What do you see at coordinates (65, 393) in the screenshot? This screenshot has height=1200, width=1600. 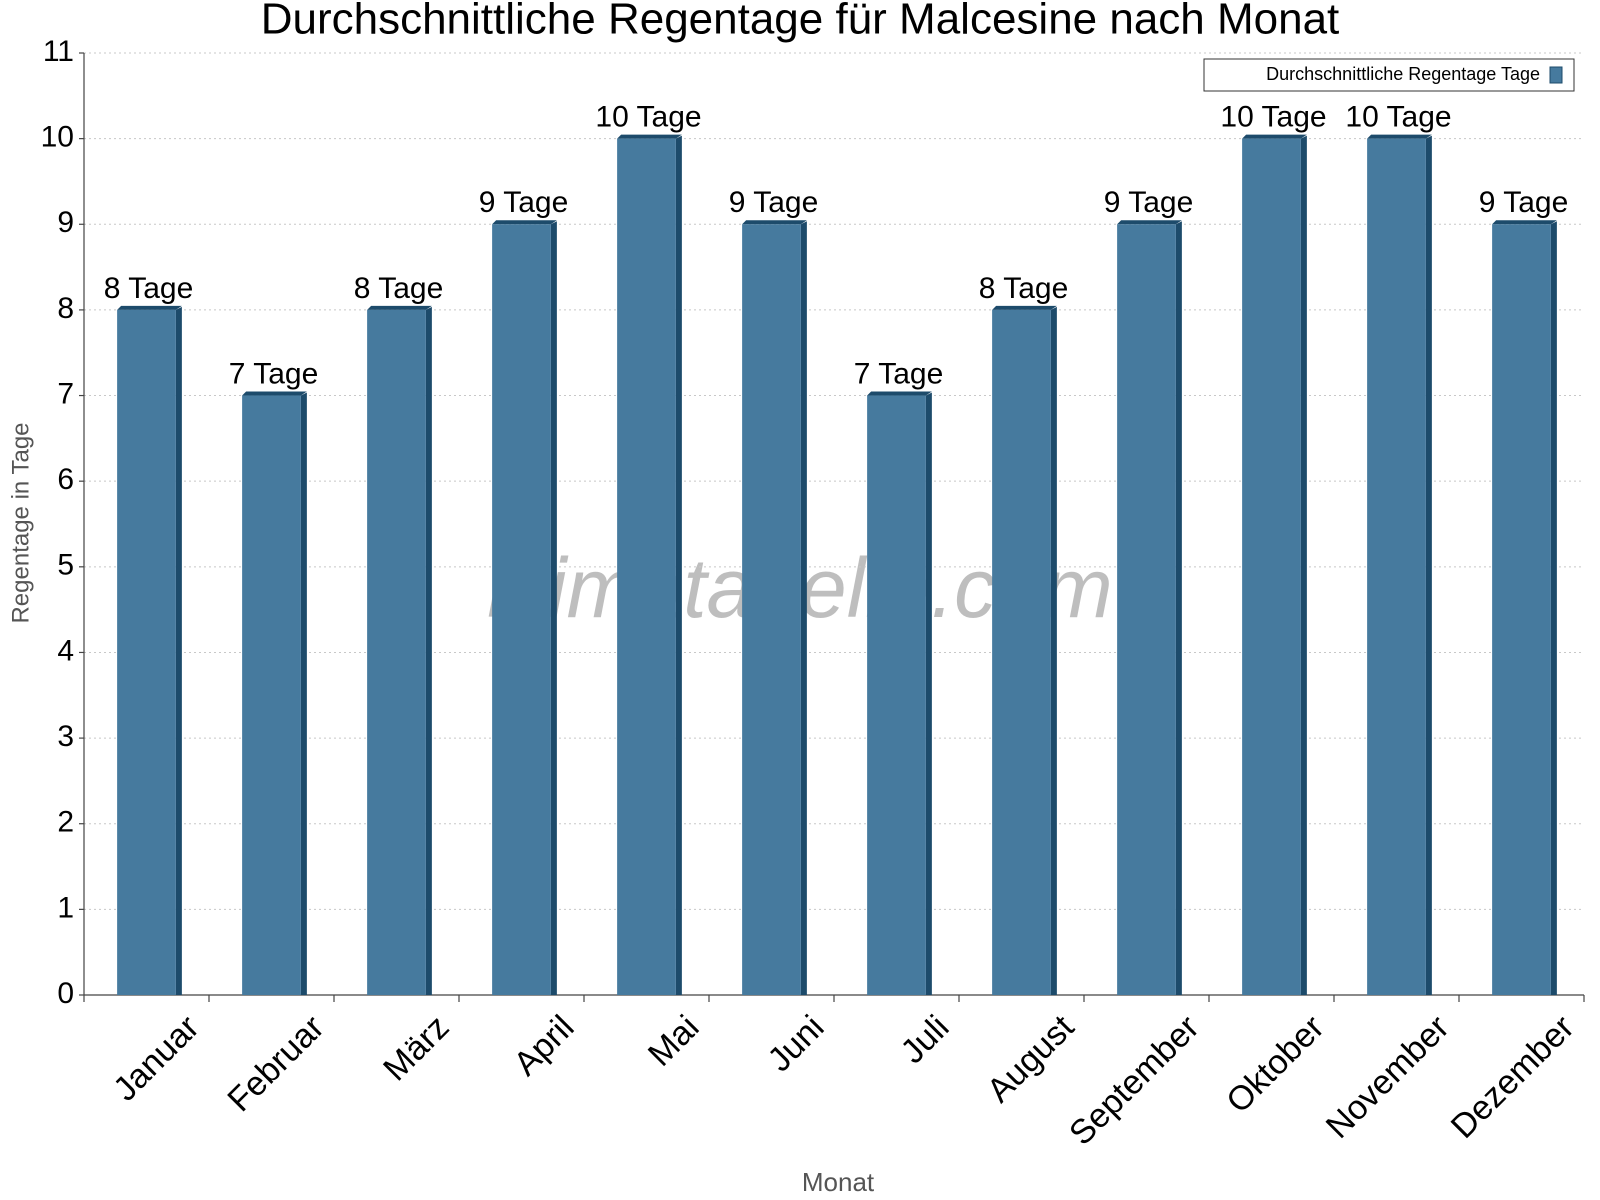 I see `y-tick-label: 7` at bounding box center [65, 393].